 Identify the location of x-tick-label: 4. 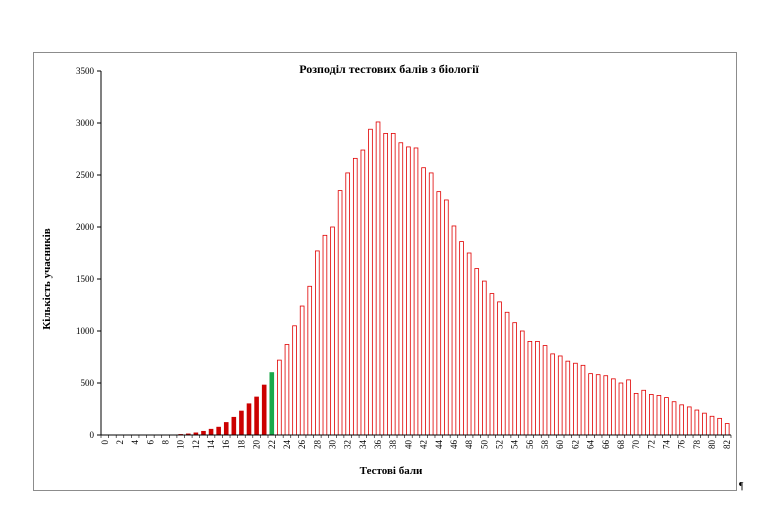
(135, 442).